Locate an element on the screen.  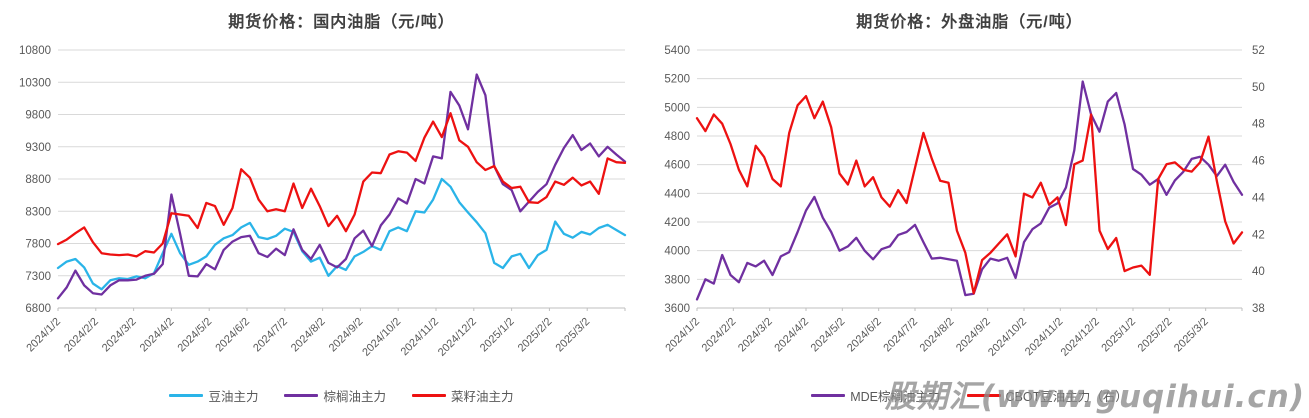
legend-item-0: 豆油主力 is located at coordinates (213, 395).